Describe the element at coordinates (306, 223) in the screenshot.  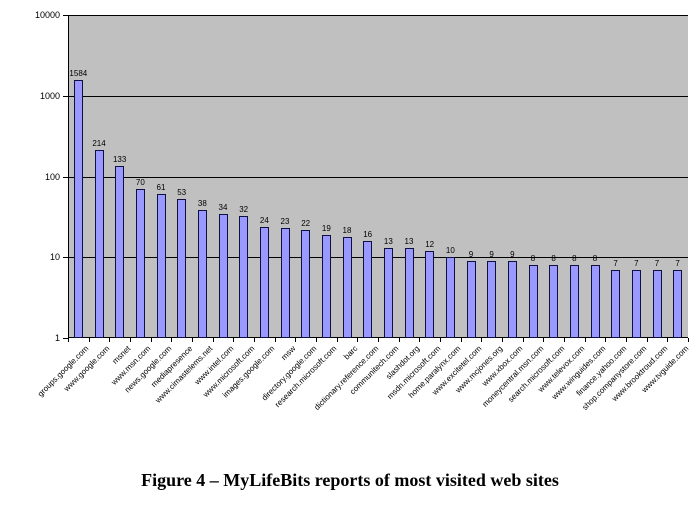
I see `bar-value-label: 22` at that location.